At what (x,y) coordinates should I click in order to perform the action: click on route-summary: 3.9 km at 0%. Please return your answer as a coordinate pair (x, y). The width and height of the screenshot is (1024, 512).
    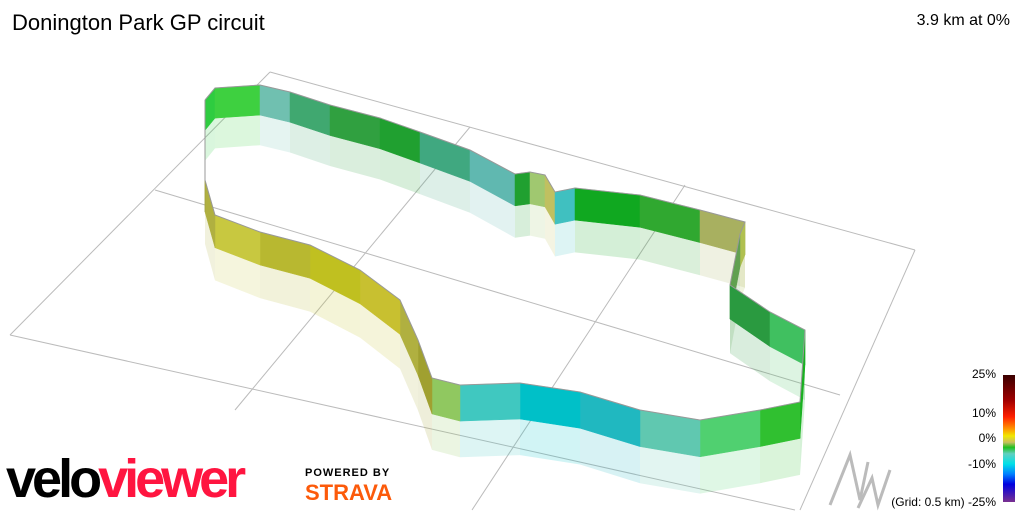
    Looking at the image, I should click on (963, 20).